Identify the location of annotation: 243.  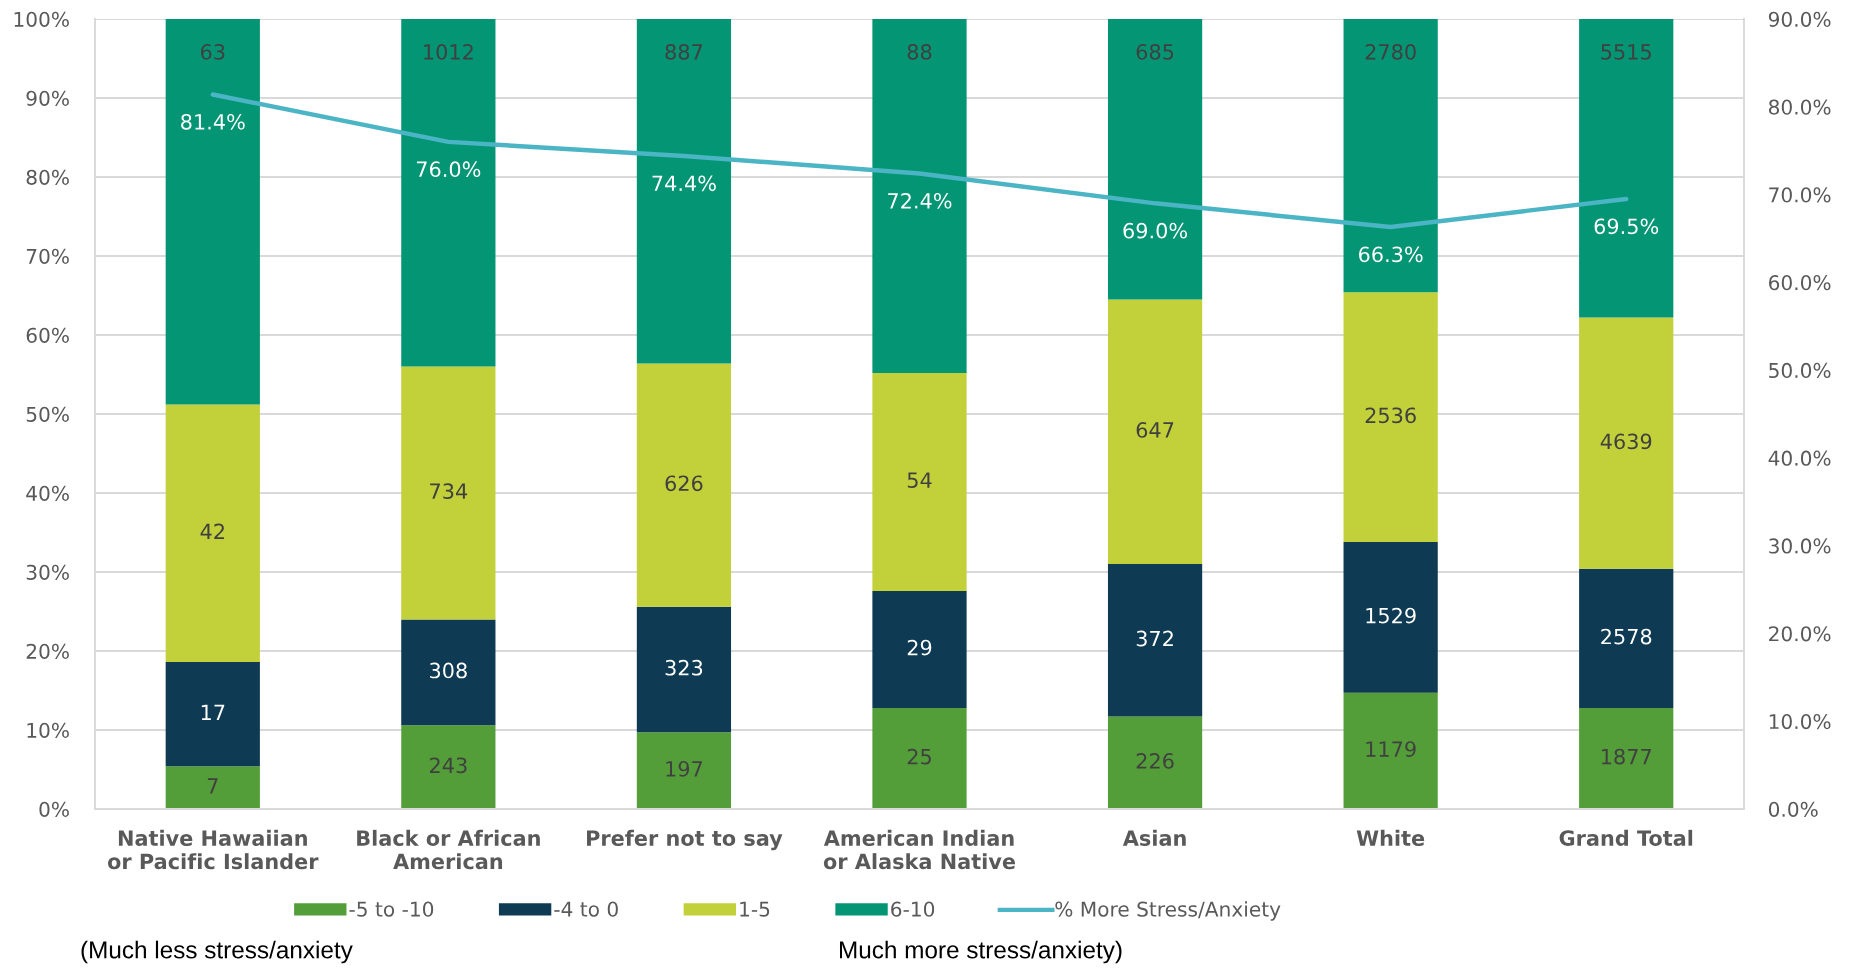
(448, 765).